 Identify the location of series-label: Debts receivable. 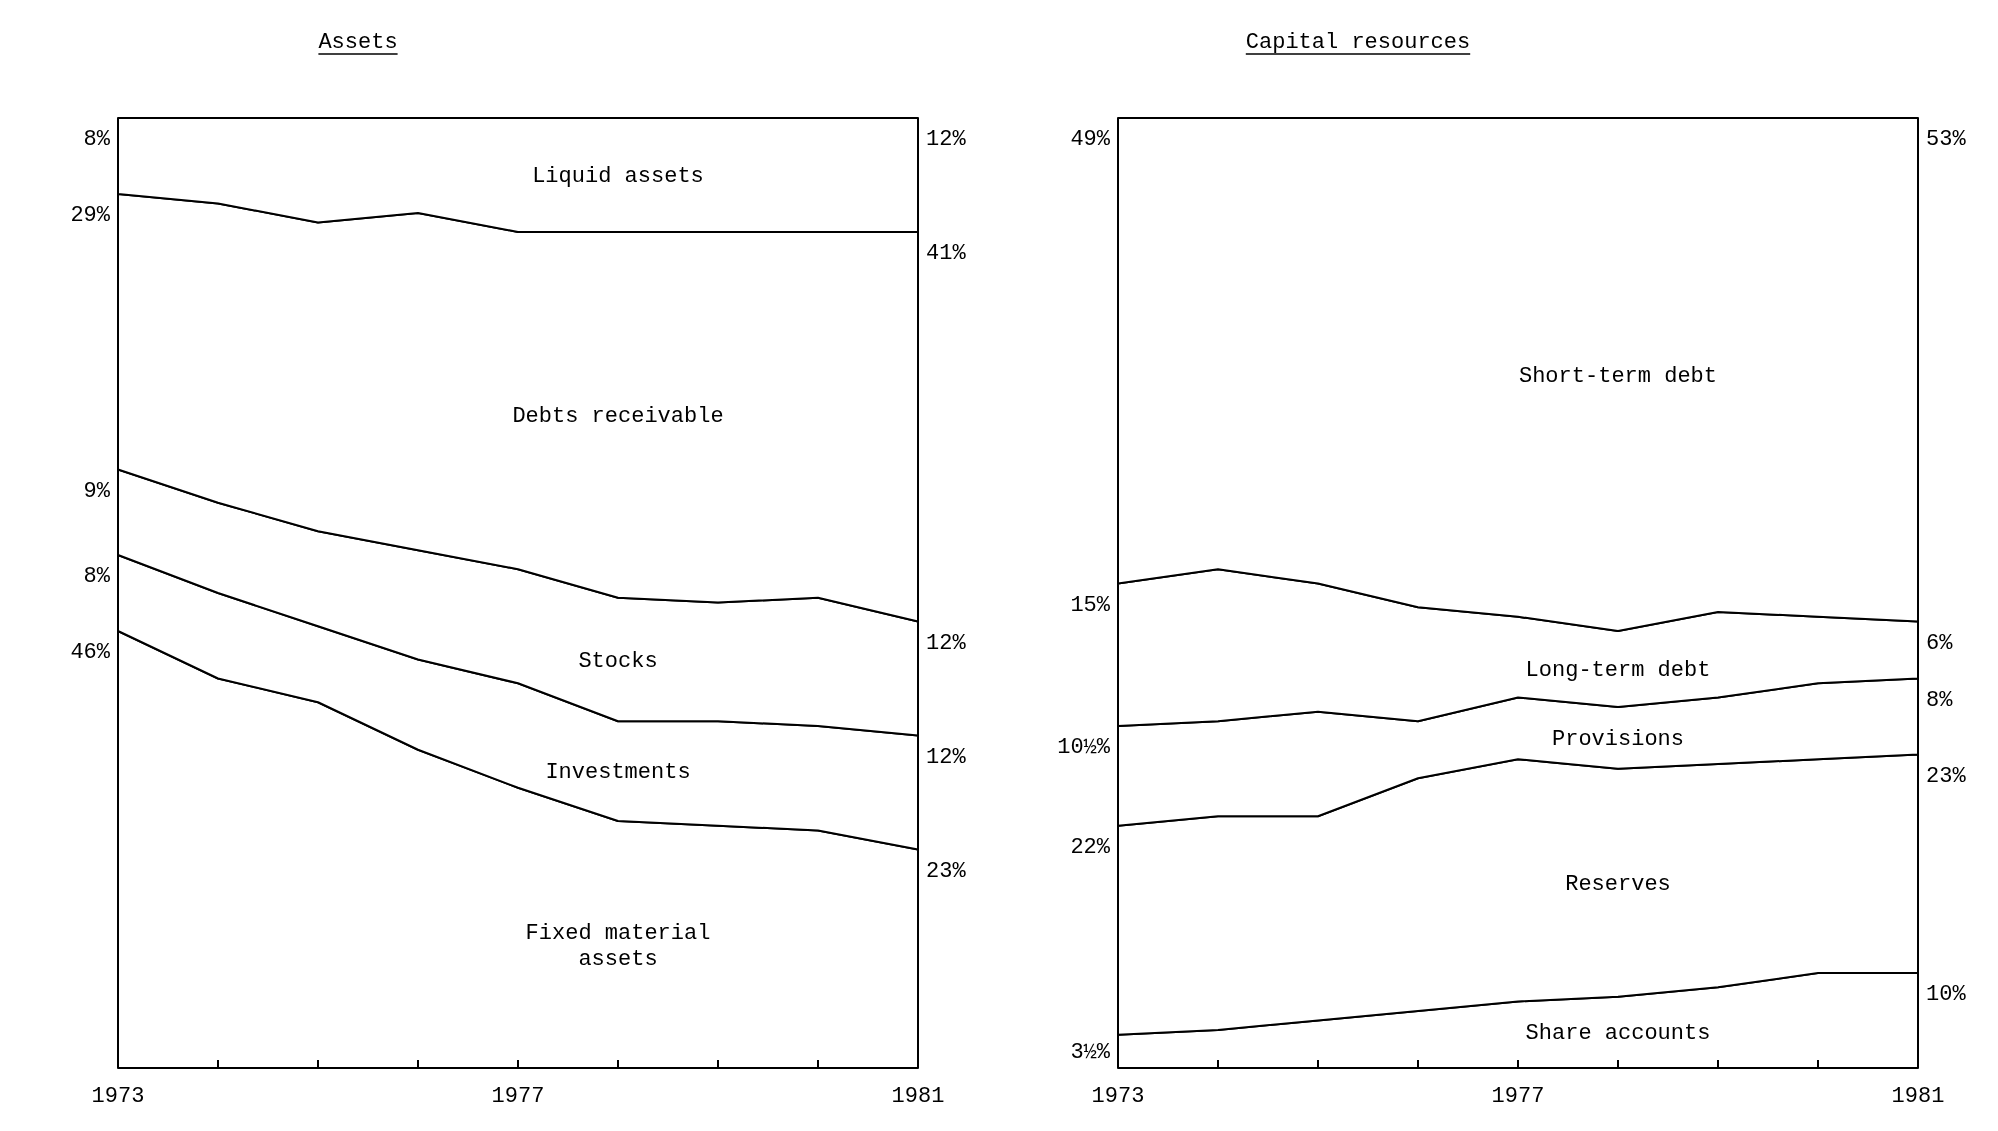
(618, 416).